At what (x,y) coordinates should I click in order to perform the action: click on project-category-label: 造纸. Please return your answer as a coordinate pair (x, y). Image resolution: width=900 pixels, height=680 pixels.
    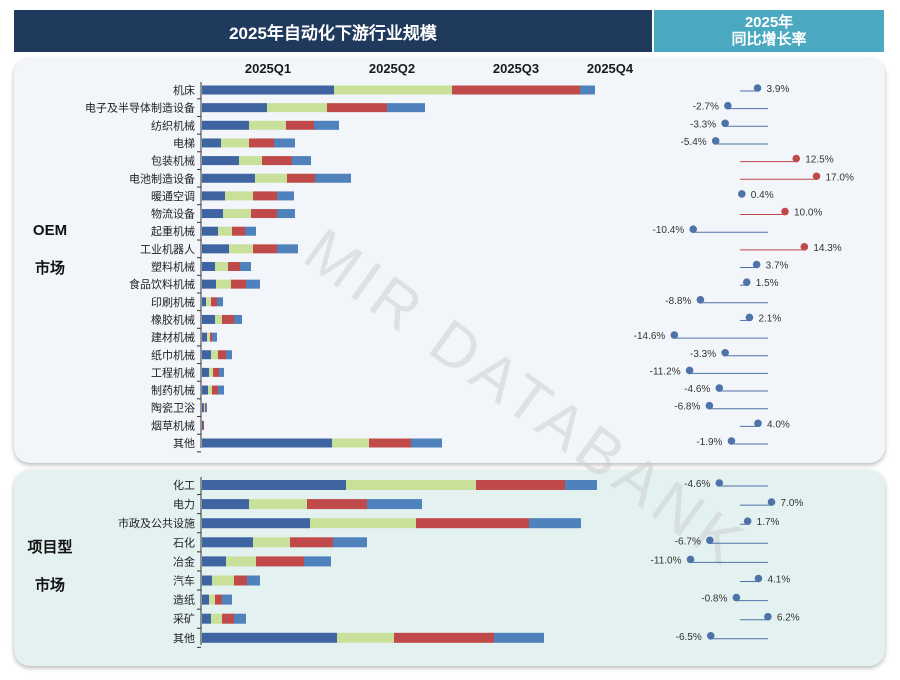
    Looking at the image, I should click on (184, 600).